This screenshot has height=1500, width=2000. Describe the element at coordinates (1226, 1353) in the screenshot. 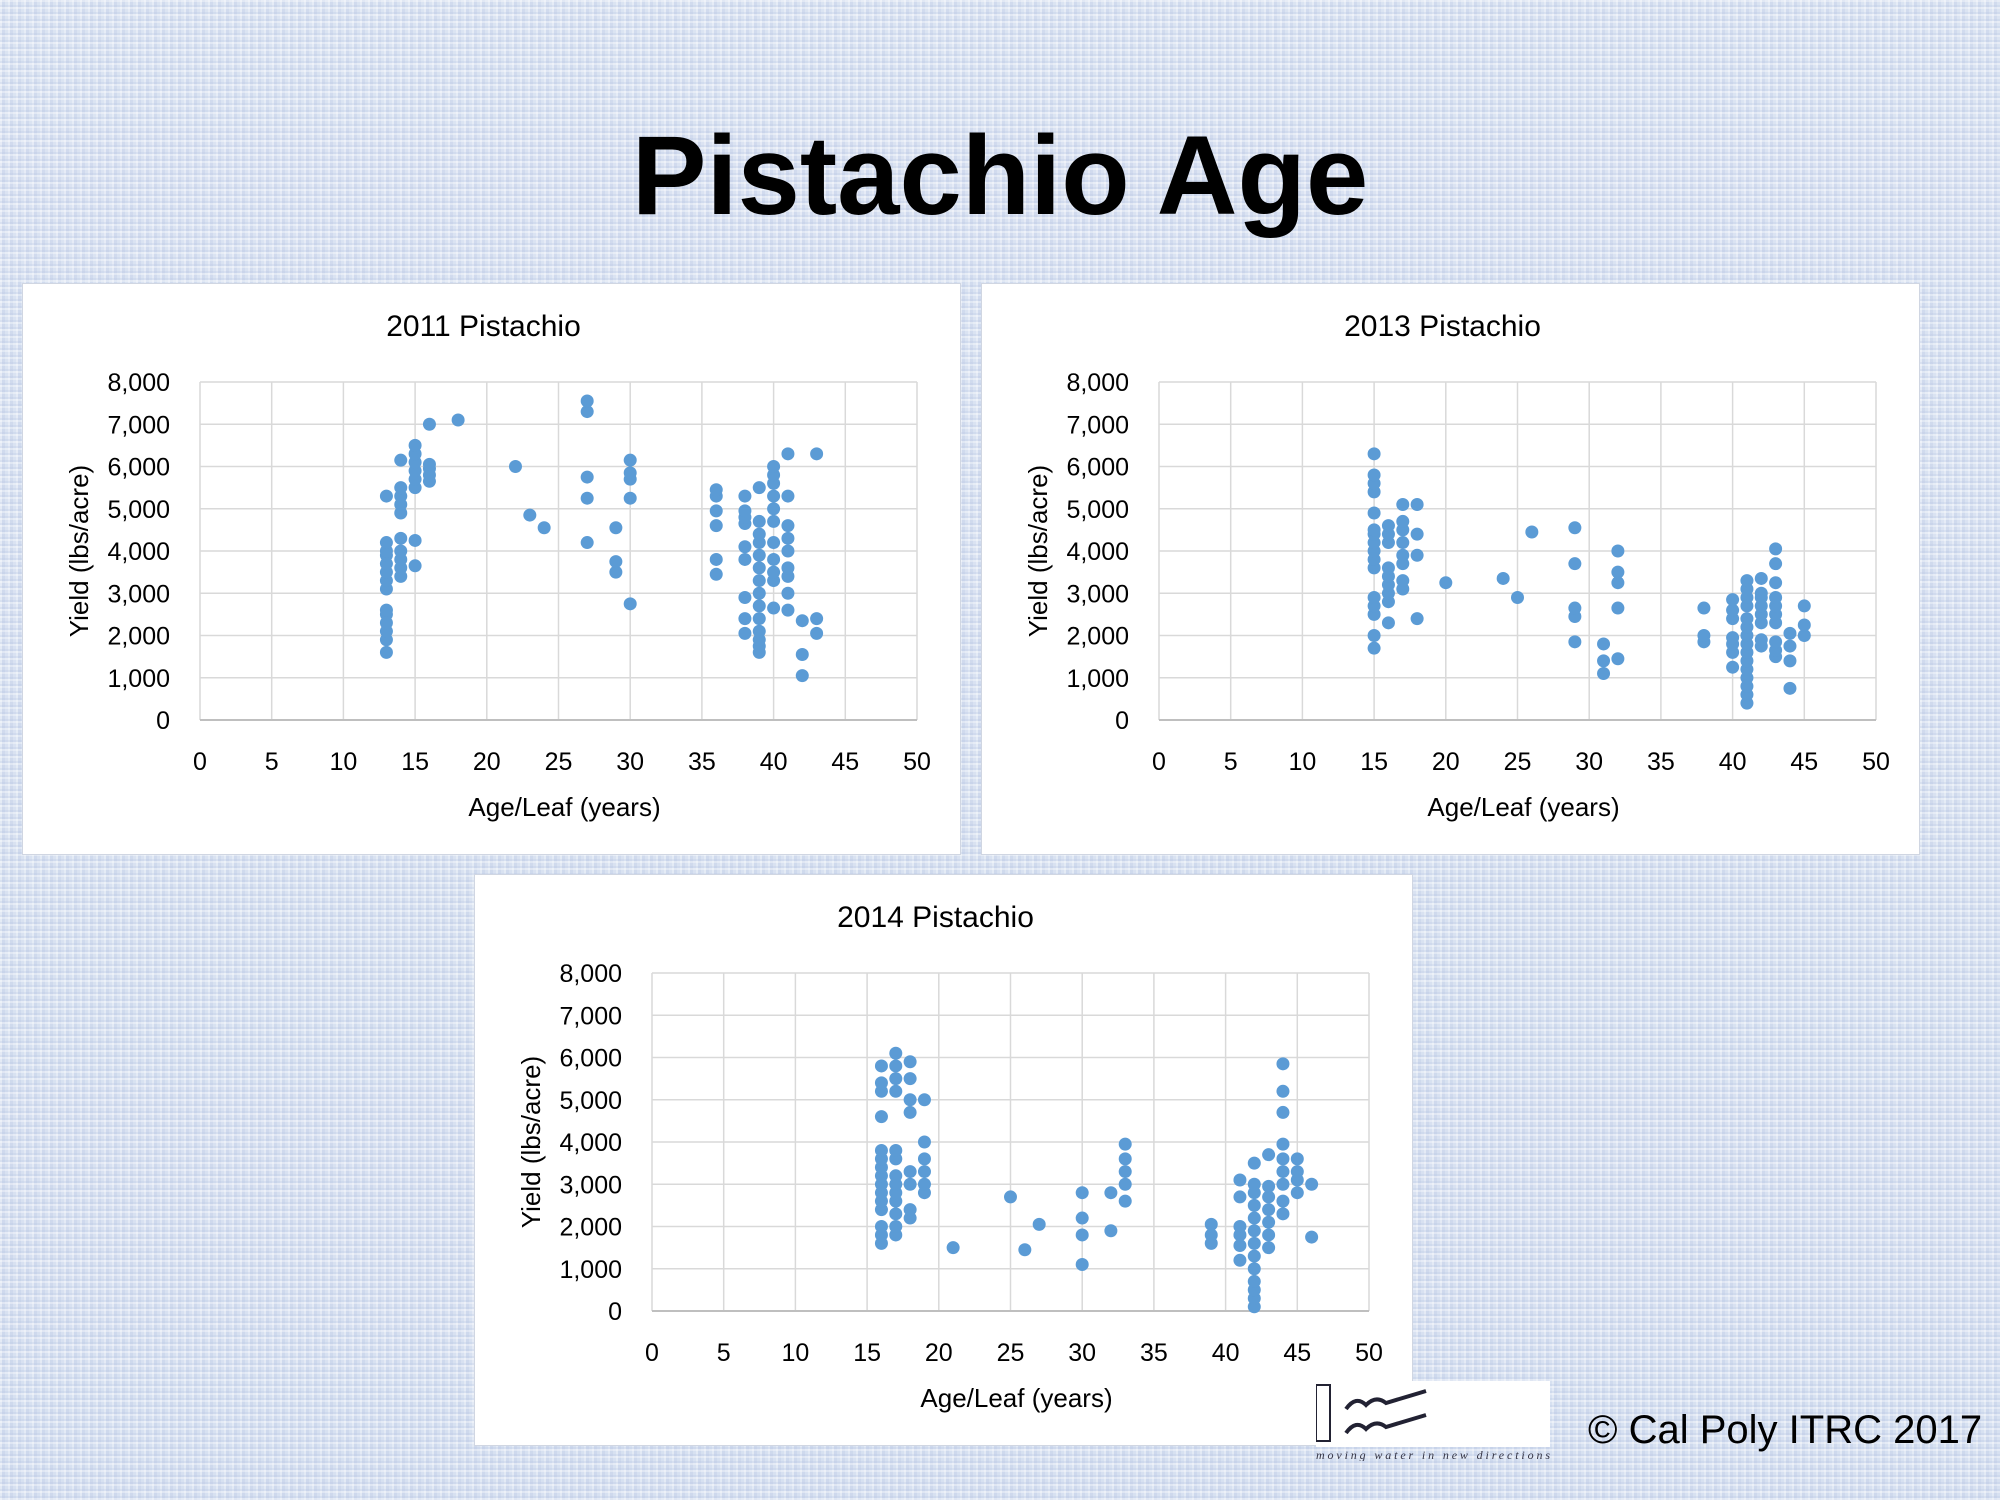

I see `x-tick-label: 40` at that location.